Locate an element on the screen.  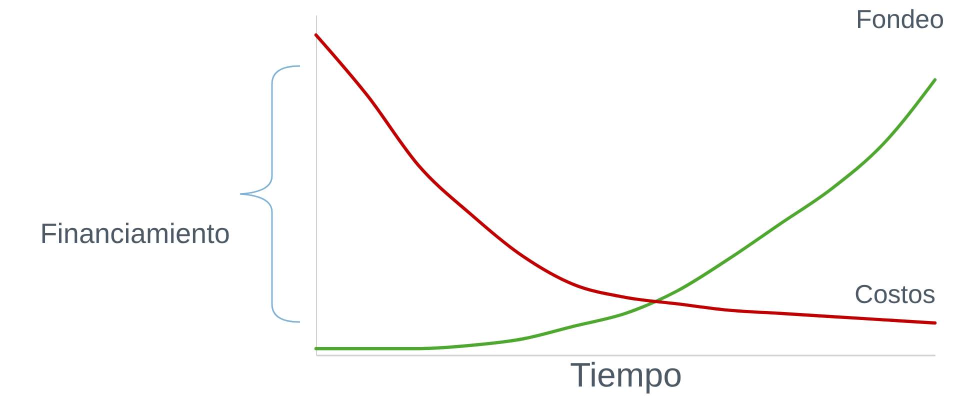
series-label: Costos is located at coordinates (895, 294).